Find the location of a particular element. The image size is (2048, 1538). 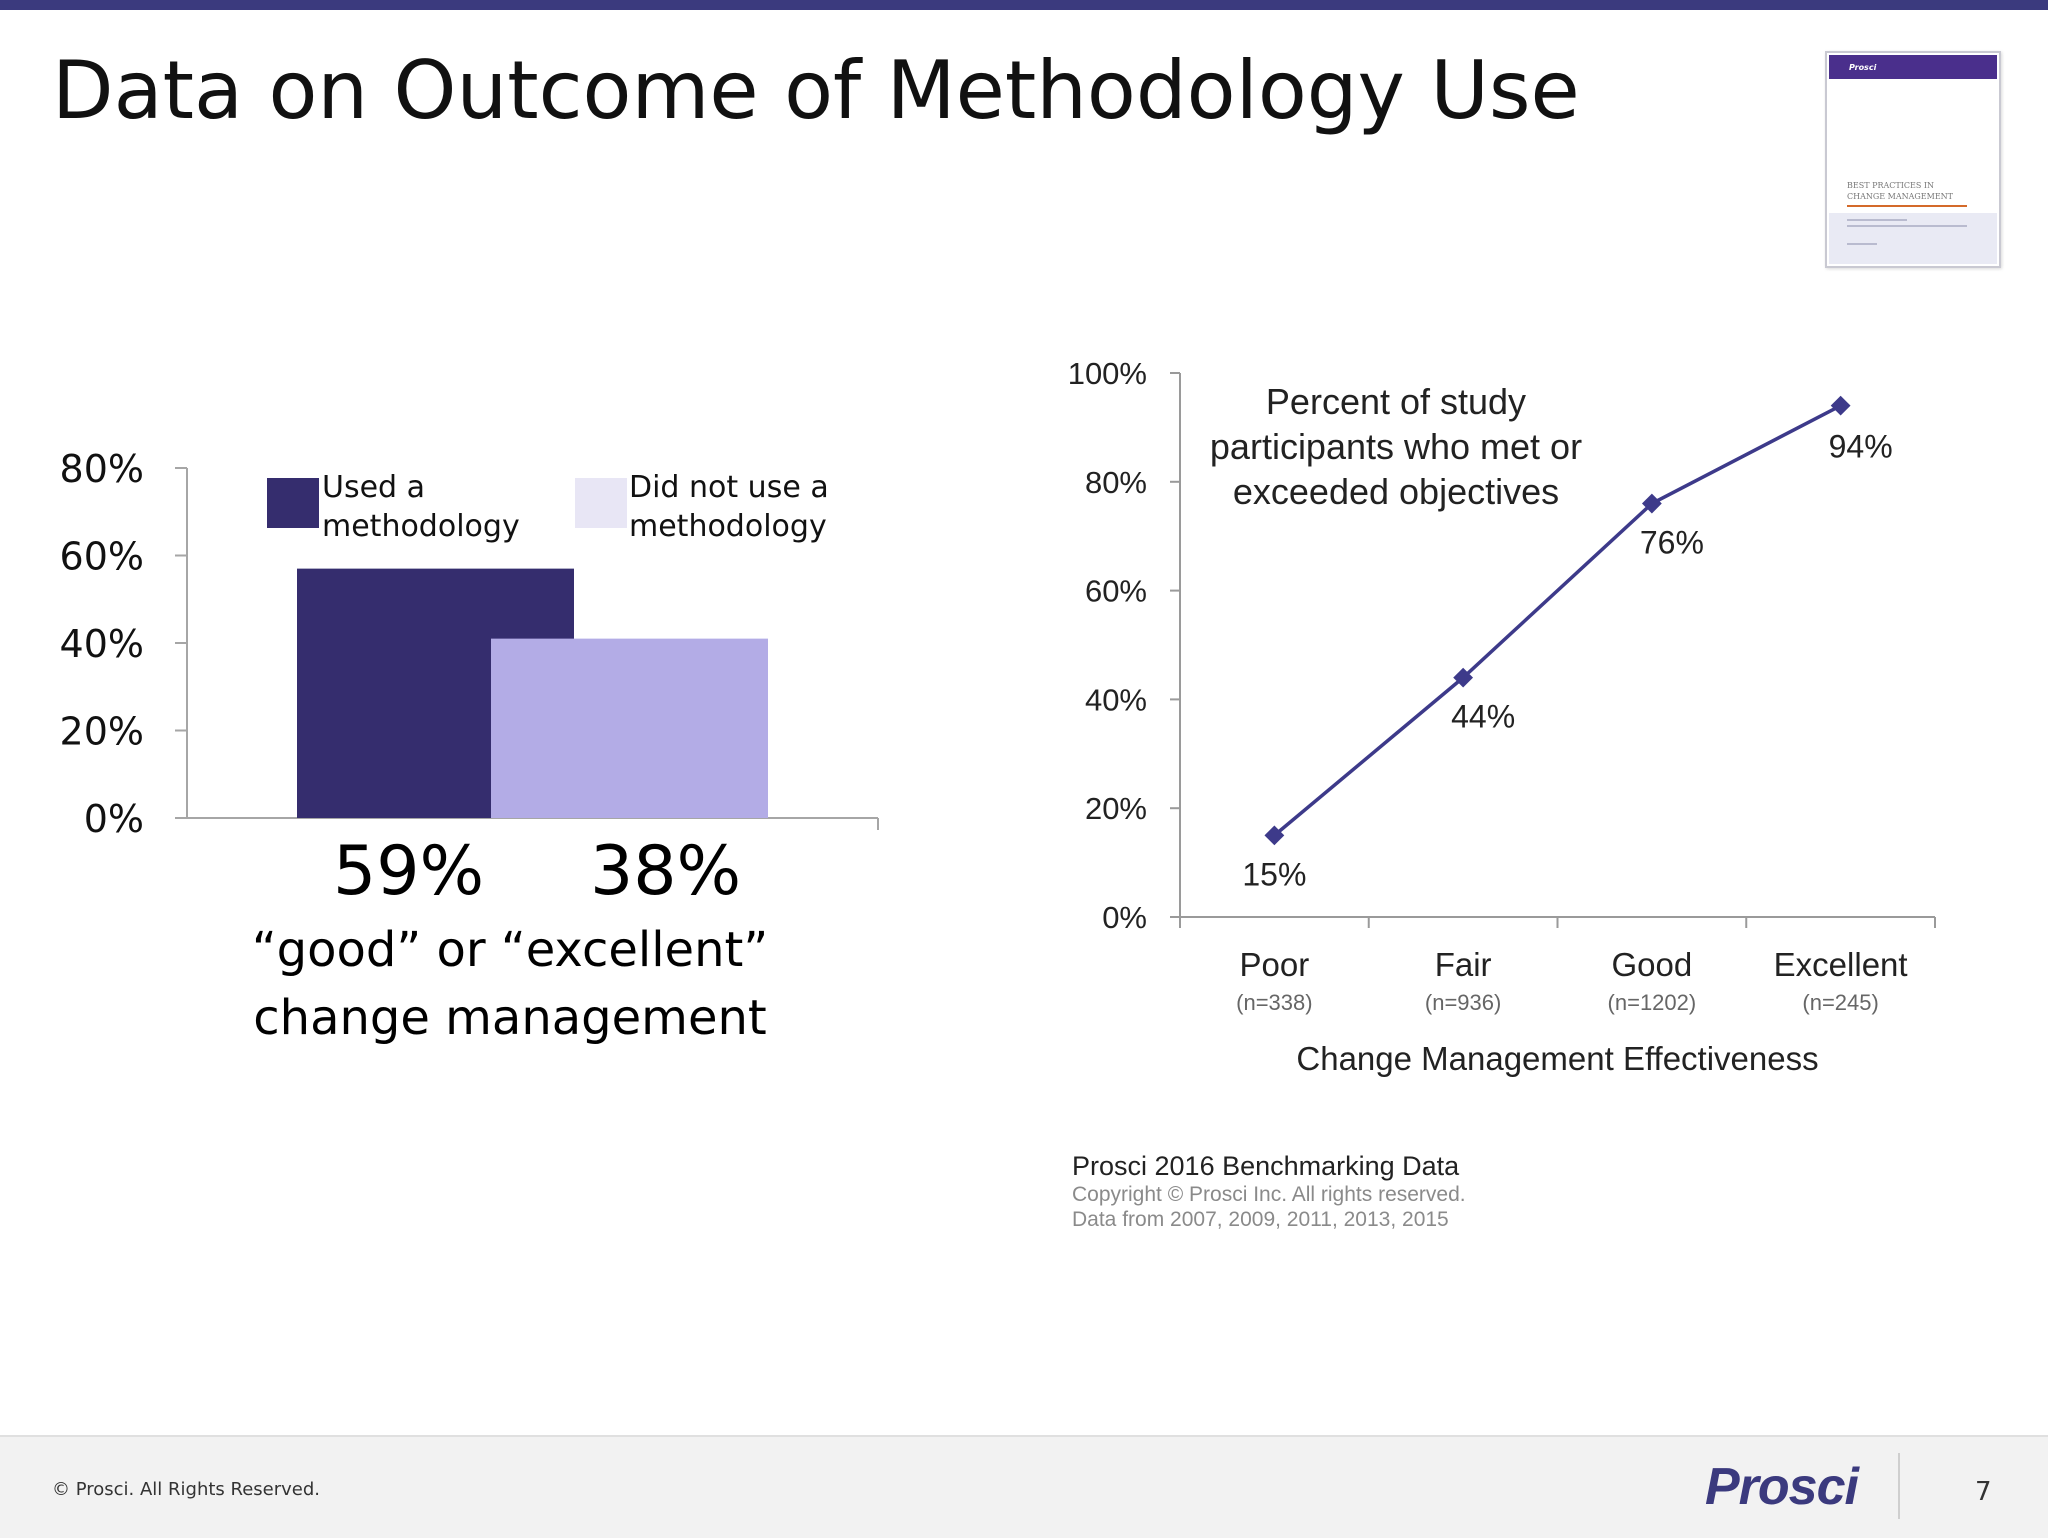

right-y-tick-label: 80% is located at coordinates (1116, 482).